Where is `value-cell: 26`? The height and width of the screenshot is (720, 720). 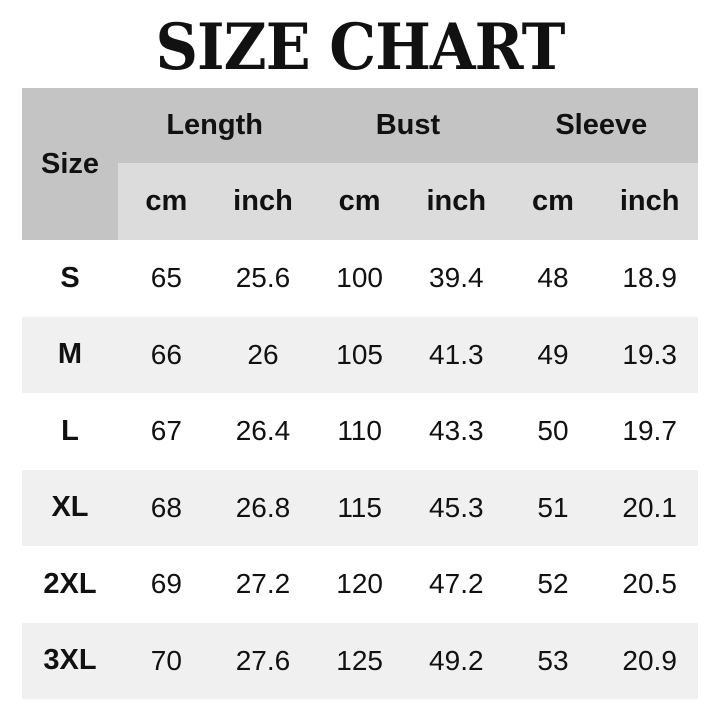
value-cell: 26 is located at coordinates (263, 354).